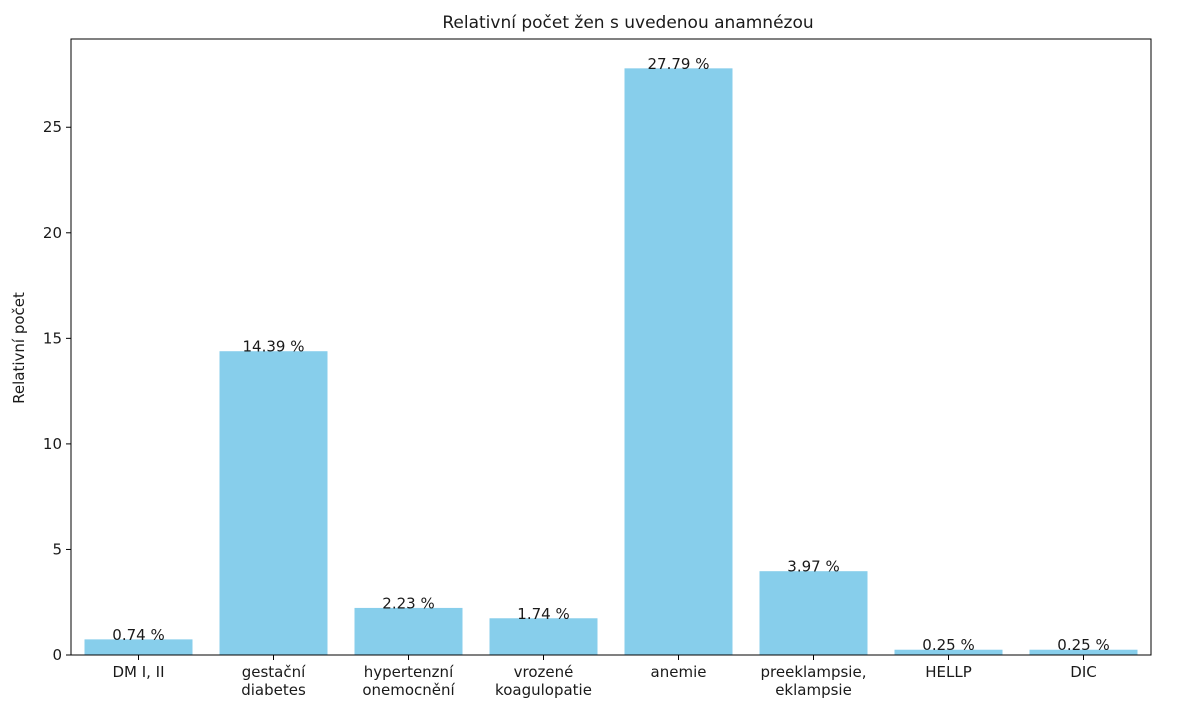  Describe the element at coordinates (543, 681) in the screenshot. I see `x-tick-label: vrozené koagulopatie` at that location.